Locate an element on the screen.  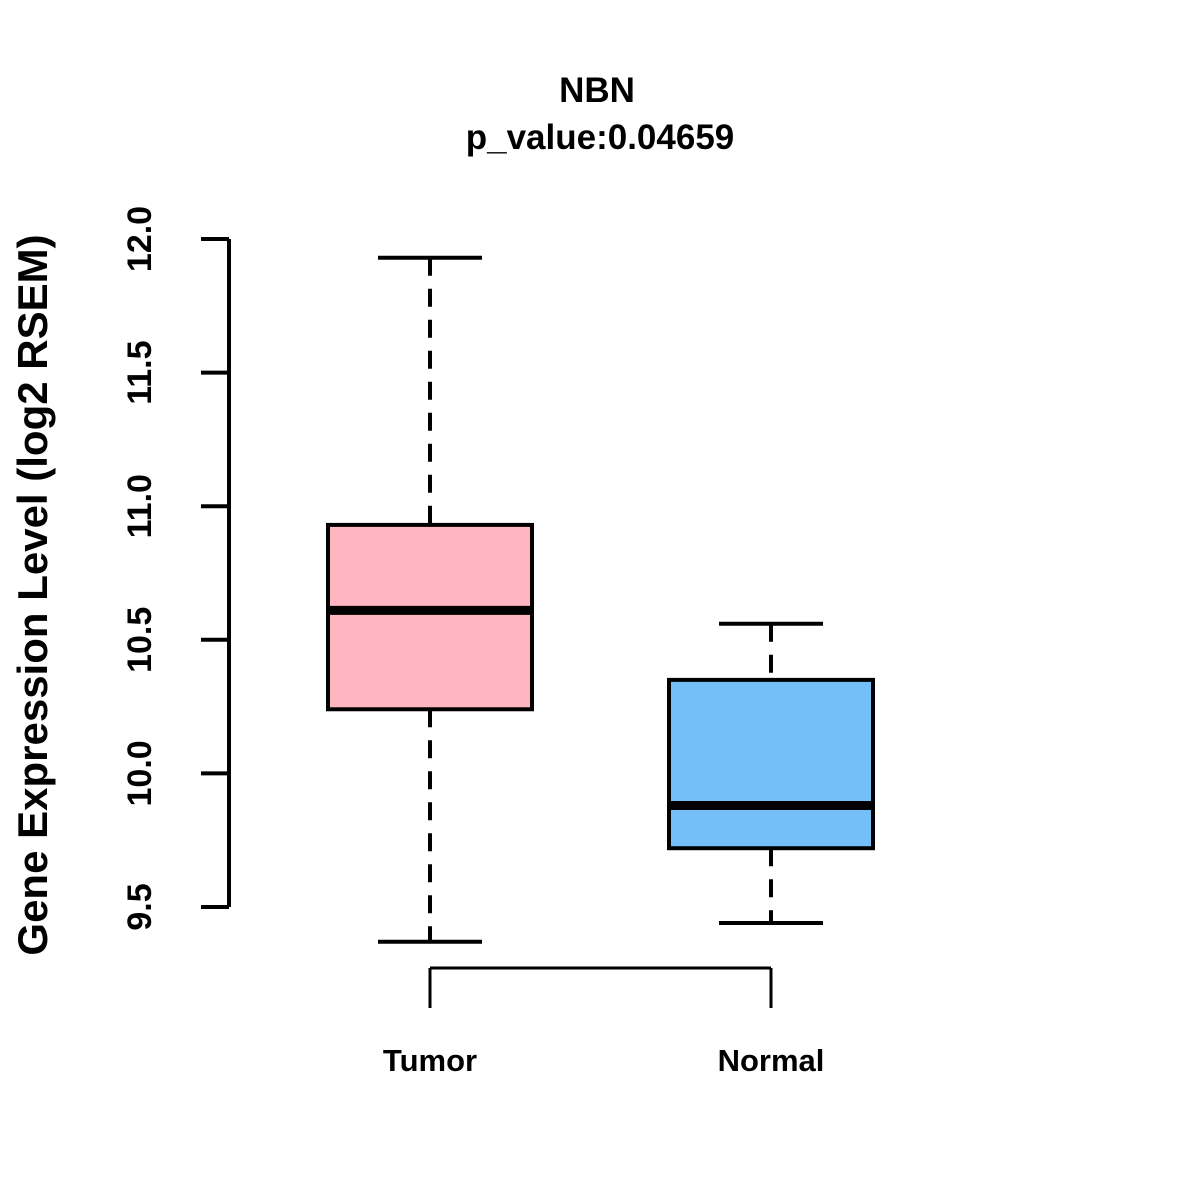
y-axis-tick-label: 10.5 is located at coordinates (140, 640).